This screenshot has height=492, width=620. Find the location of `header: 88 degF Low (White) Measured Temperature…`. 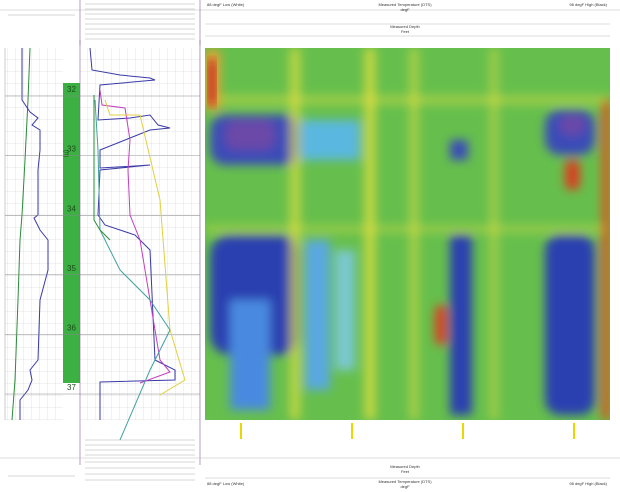

header: 88 degF Low (White) Measured Temperature… is located at coordinates (310, 22).